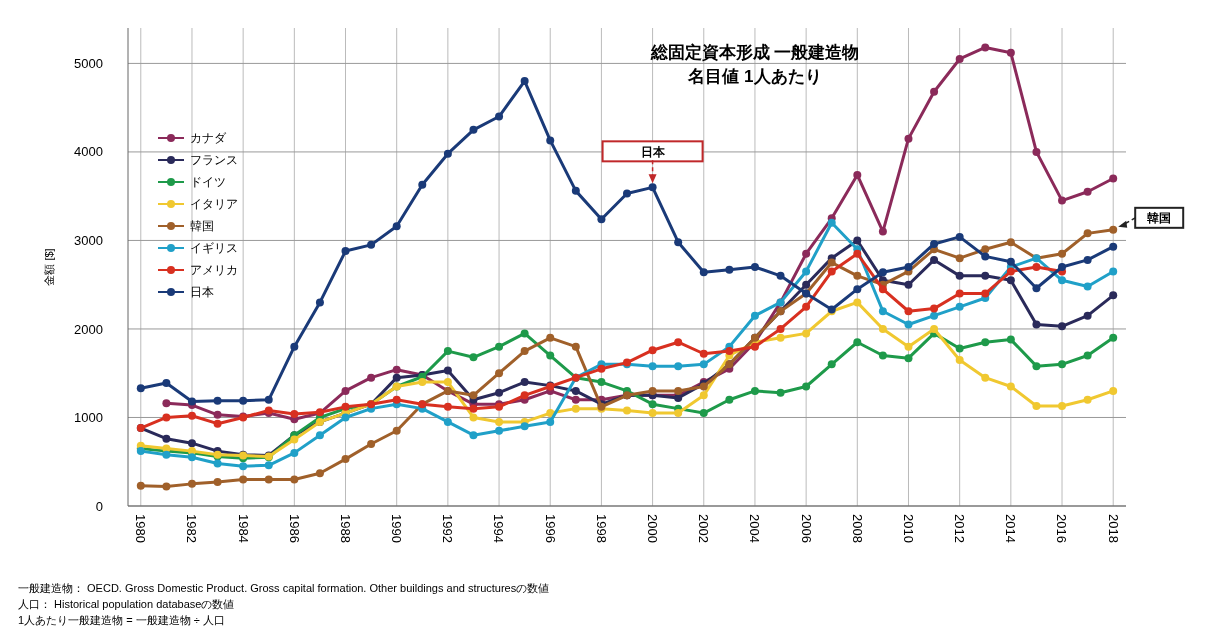 This screenshot has height=644, width=1214. Describe the element at coordinates (499, 528) in the screenshot. I see `x-tick-label: 1994` at that location.